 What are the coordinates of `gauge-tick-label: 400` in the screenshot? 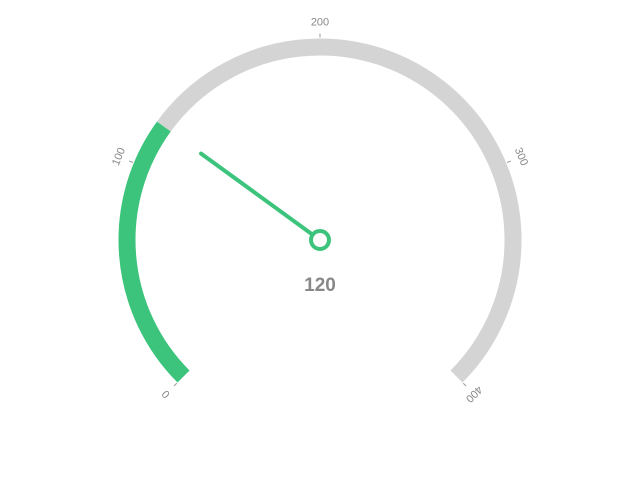 It's located at (473, 393).